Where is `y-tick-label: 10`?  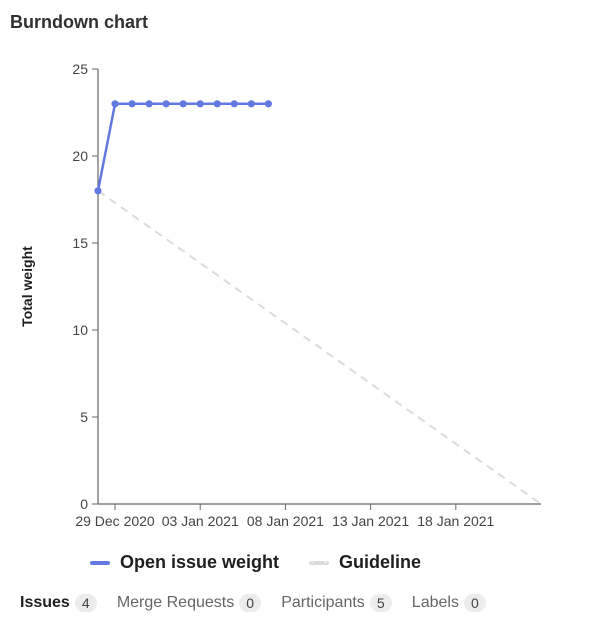 y-tick-label: 10 is located at coordinates (80, 330).